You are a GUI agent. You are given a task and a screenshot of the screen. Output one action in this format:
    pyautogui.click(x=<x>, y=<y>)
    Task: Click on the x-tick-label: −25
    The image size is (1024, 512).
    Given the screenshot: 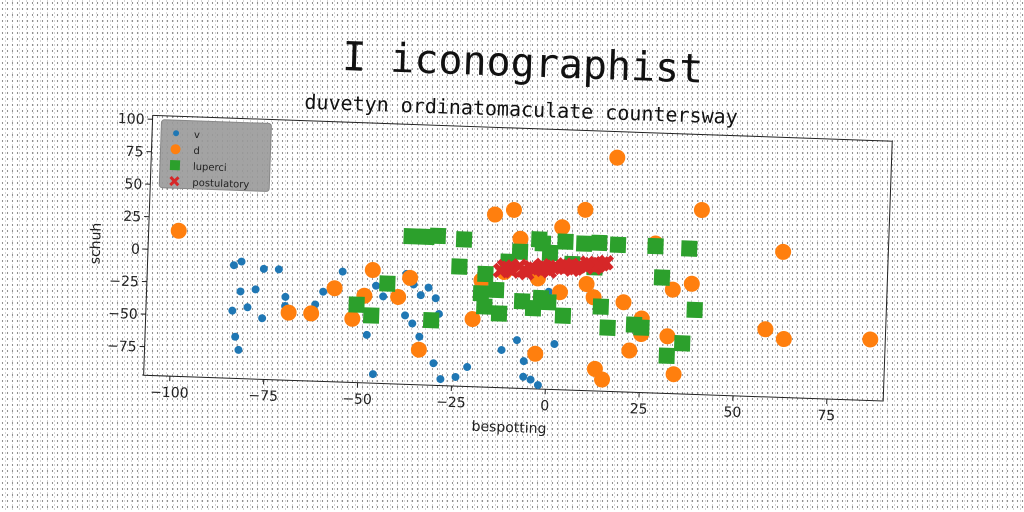 What is the action you would take?
    pyautogui.click(x=451, y=402)
    